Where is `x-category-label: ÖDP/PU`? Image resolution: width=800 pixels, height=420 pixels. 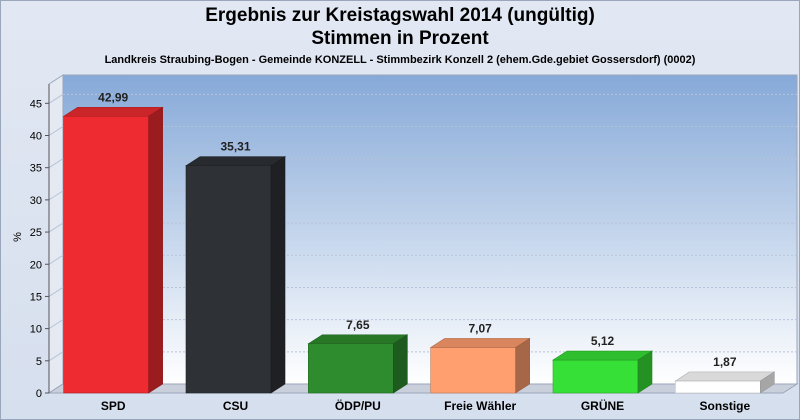 x-category-label: ÖDP/PU is located at coordinates (358, 405).